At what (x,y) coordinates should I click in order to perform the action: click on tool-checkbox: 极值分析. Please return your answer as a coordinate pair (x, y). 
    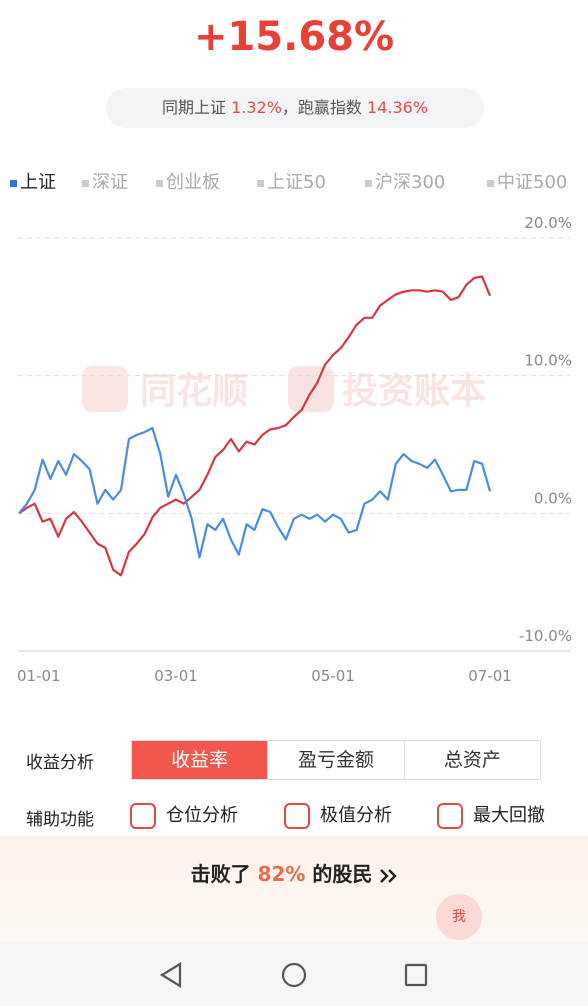
    Looking at the image, I should click on (338, 816).